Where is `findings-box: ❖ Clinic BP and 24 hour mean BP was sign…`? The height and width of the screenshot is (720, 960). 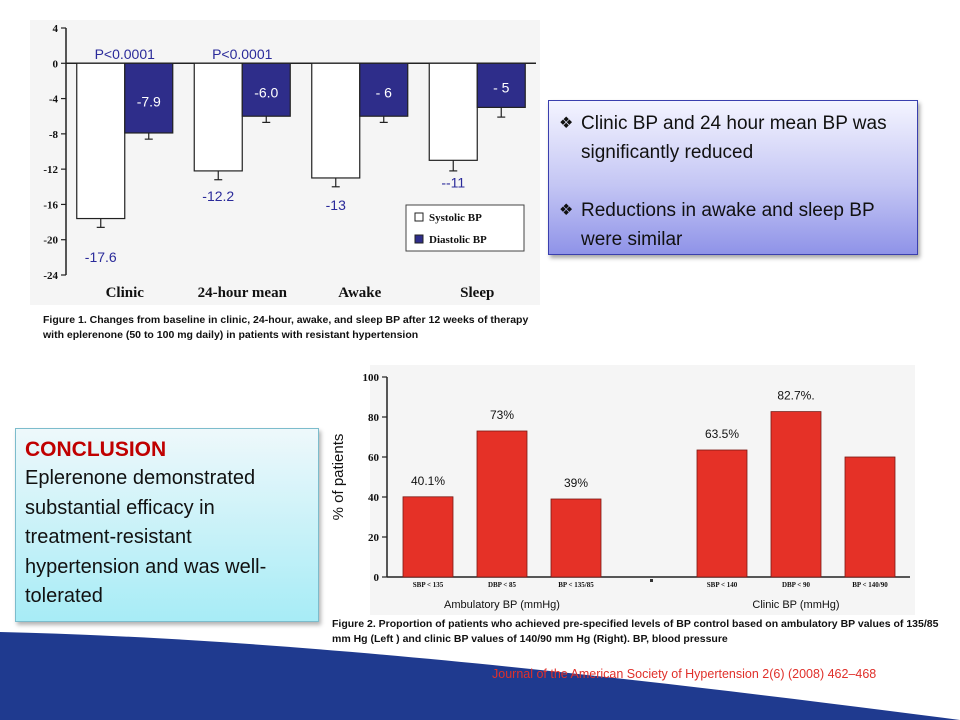
findings-box: ❖ Clinic BP and 24 hour mean BP was sign… is located at coordinates (733, 177).